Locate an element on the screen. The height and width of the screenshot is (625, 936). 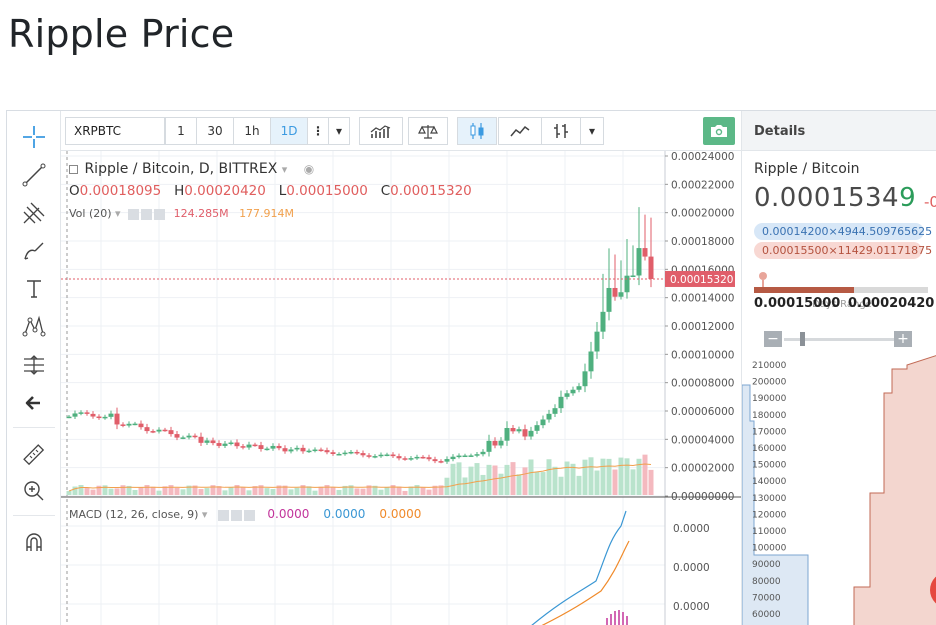
pitchfork-tool is located at coordinates (34, 213).